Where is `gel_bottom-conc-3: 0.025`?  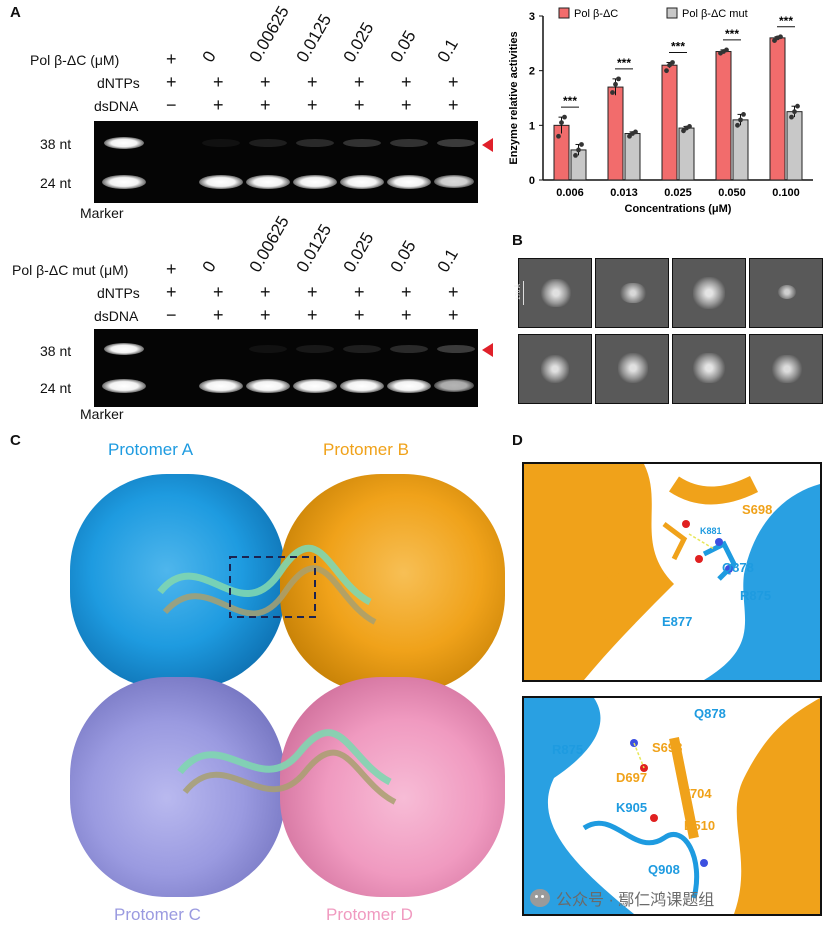
gel_bottom-conc-3: 0.025 is located at coordinates (358, 252).